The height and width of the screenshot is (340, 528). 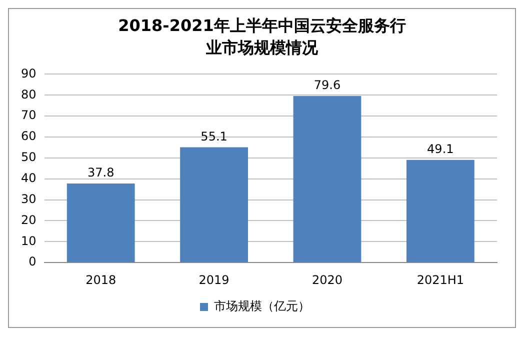 What do you see at coordinates (101, 279) in the screenshot?
I see `x-tick-label: 2018` at bounding box center [101, 279].